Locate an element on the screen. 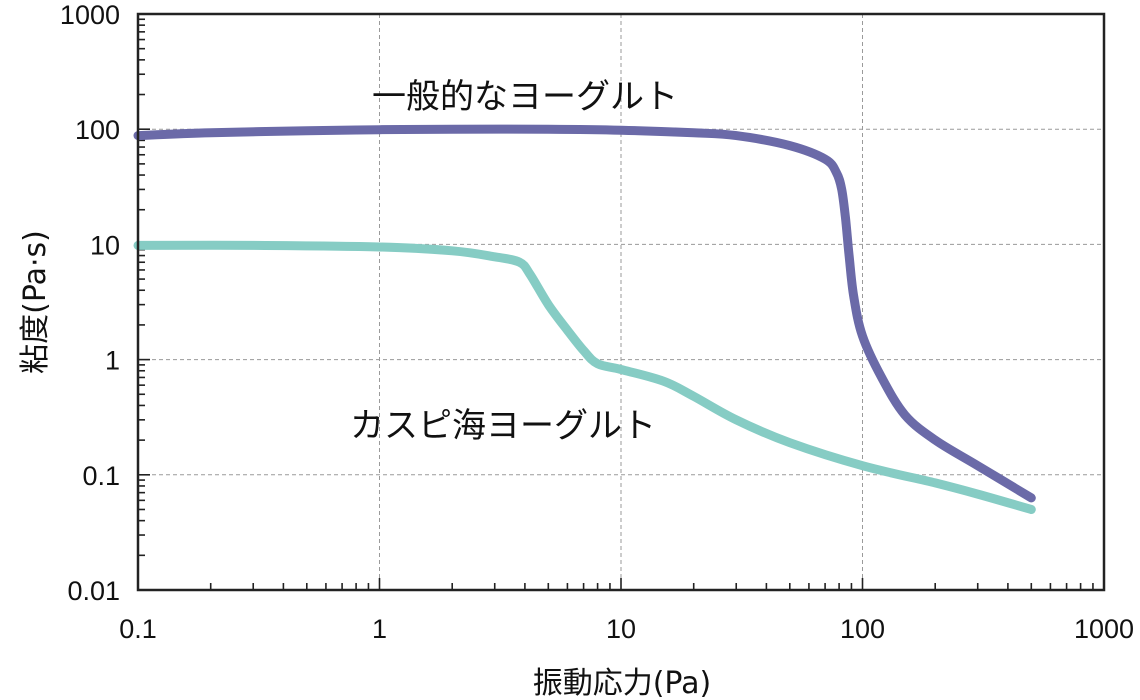  y-tick-label: 1 is located at coordinates (112, 361).